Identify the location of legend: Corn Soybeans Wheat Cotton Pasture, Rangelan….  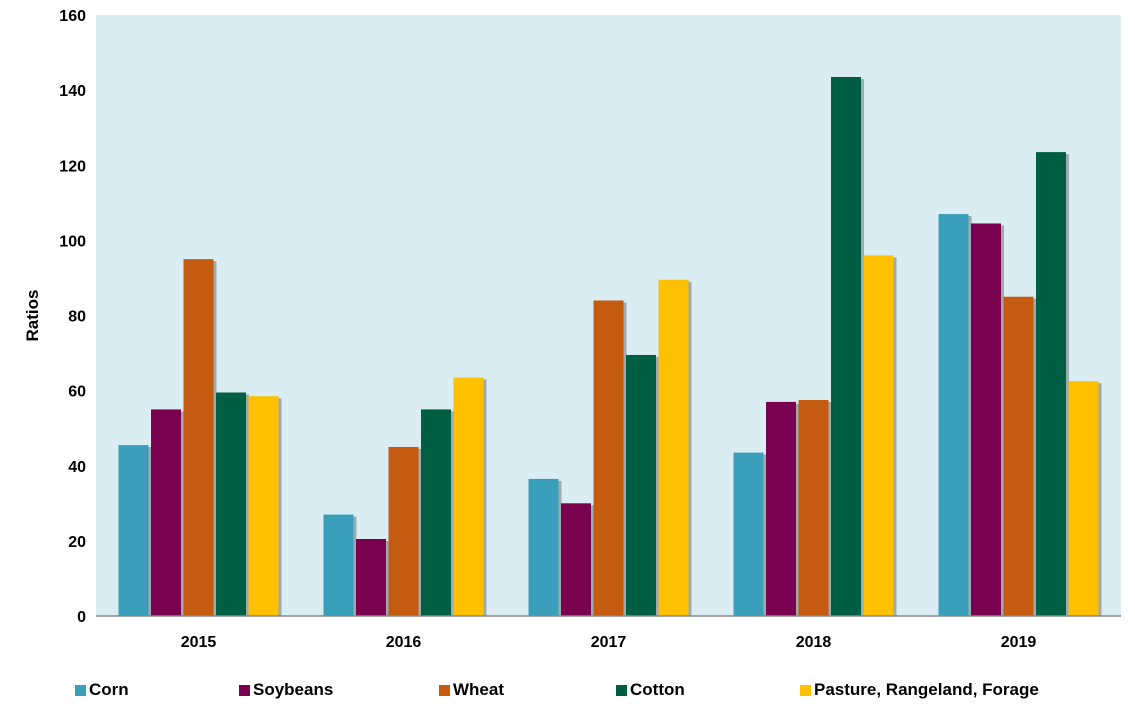
(567, 692).